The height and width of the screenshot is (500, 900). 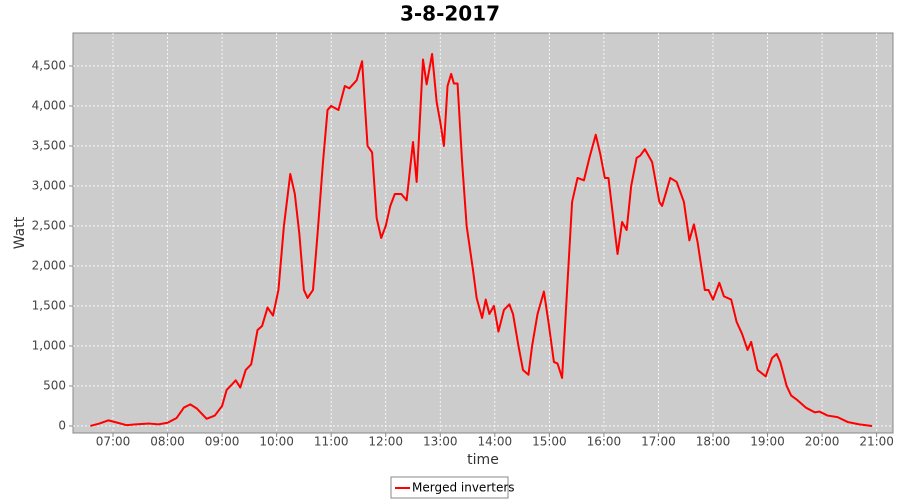 I want to click on y-tick-label: 4,000, so click(x=49, y=105).